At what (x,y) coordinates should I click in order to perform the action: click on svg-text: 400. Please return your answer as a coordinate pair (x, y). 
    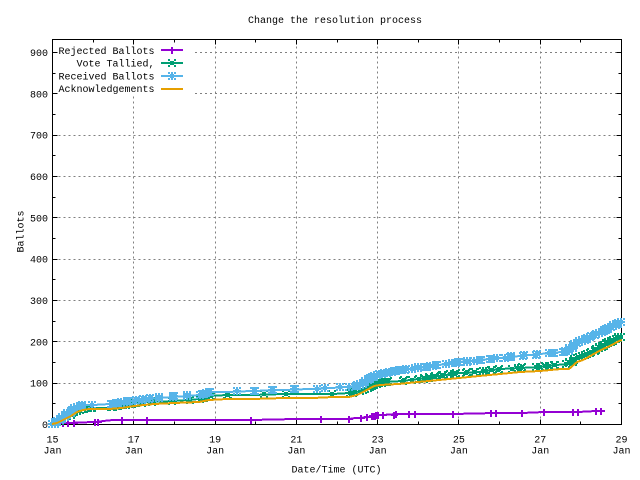
    Looking at the image, I should click on (39, 261).